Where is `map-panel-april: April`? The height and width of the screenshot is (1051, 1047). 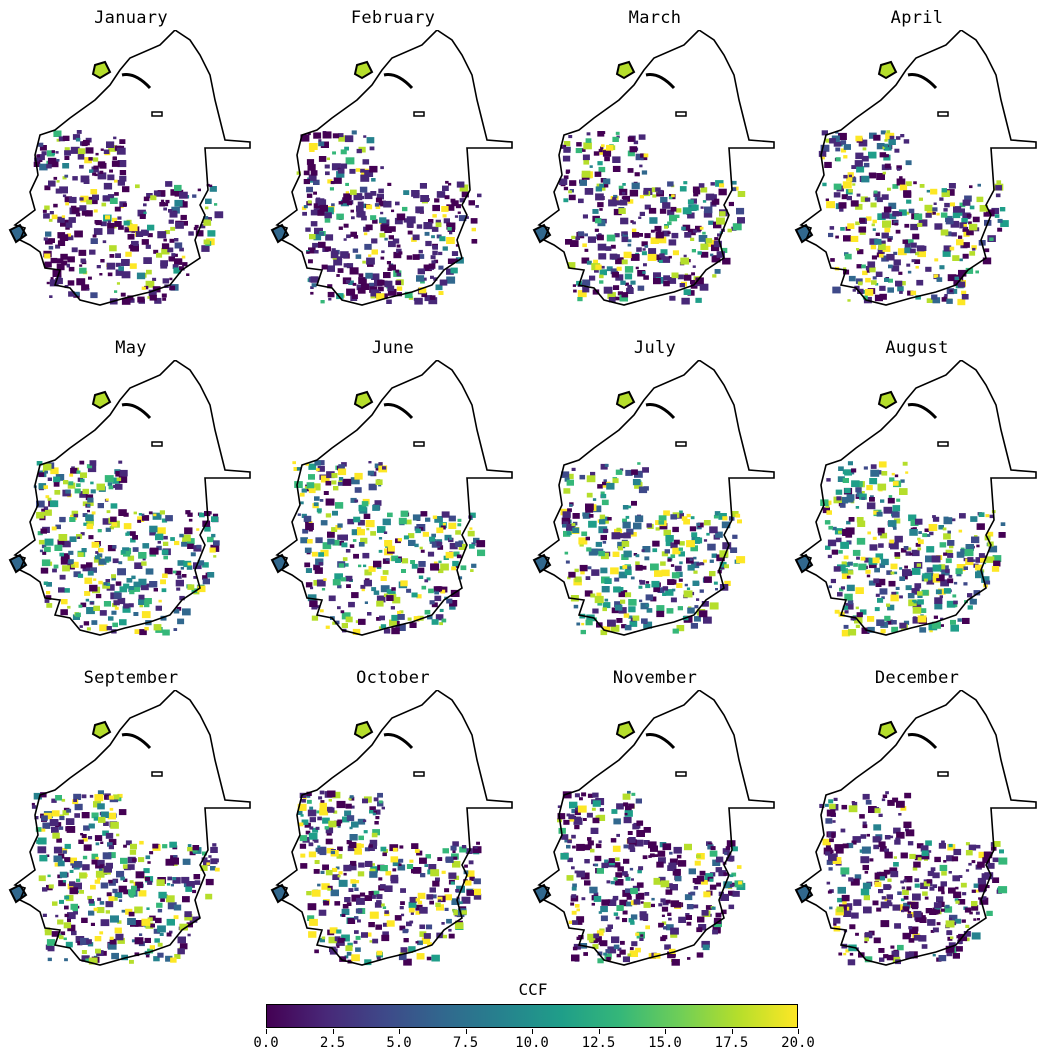 map-panel-april: April is located at coordinates (916, 165).